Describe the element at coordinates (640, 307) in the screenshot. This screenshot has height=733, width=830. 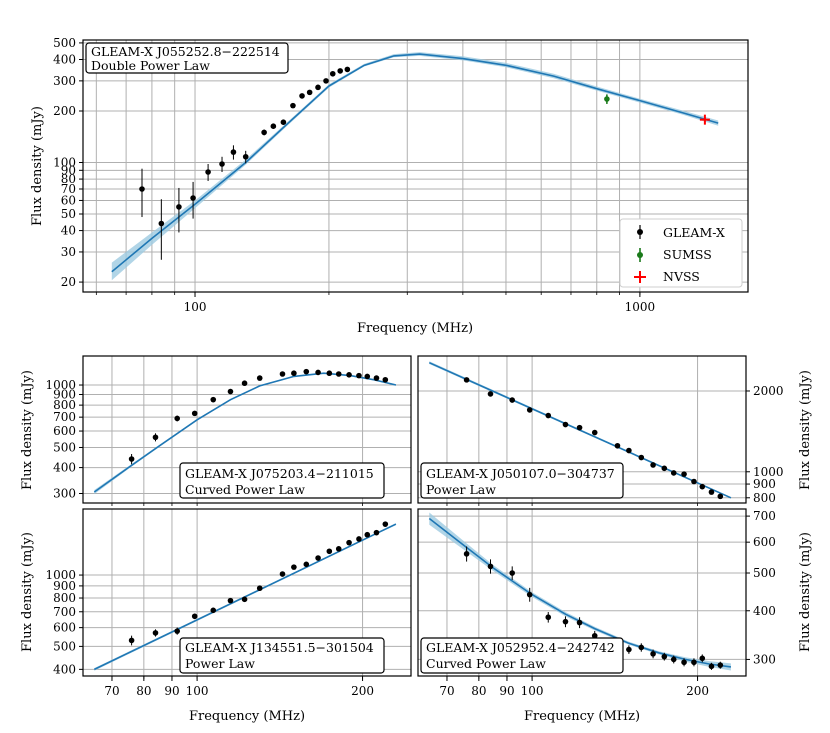
I see `main-xtick-label: 1000` at that location.